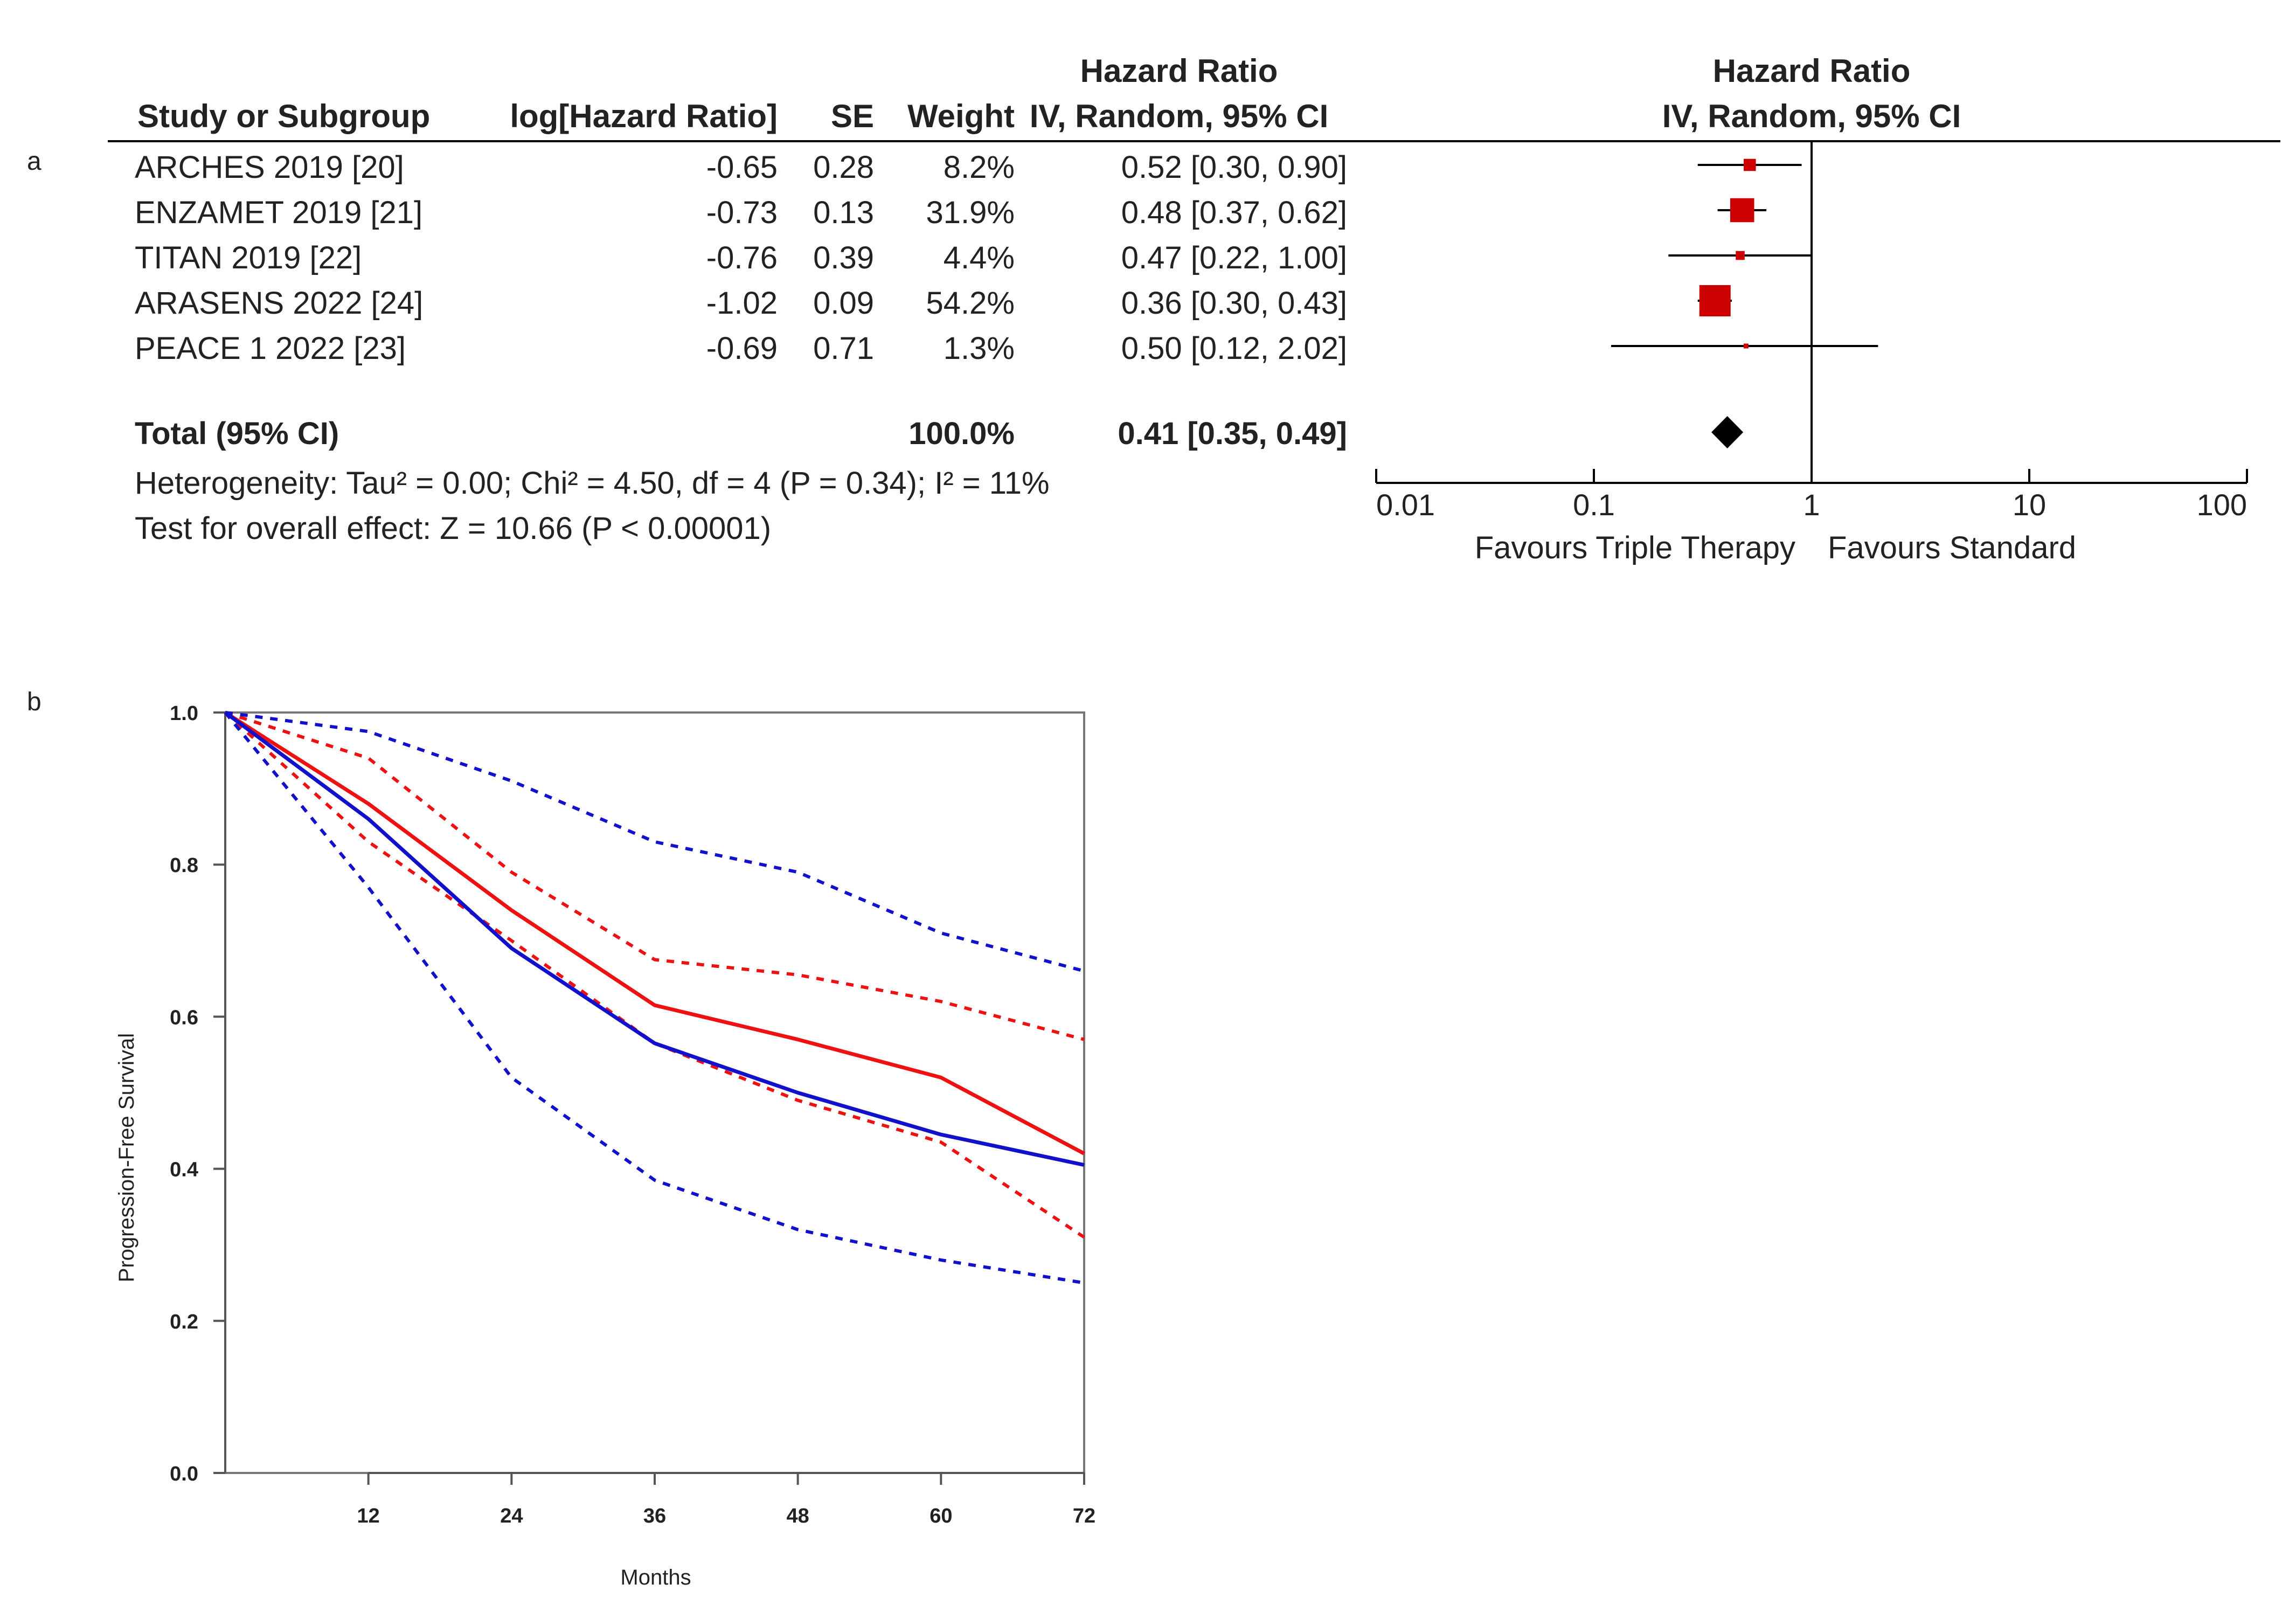  Describe the element at coordinates (511, 1516) in the screenshot. I see `x-tick-label: 24` at that location.